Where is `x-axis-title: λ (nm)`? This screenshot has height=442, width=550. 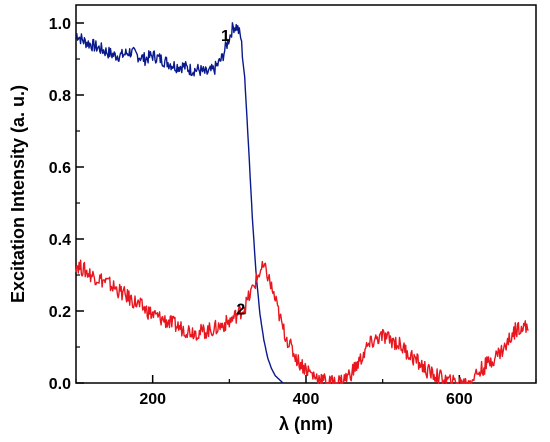 x-axis-title: λ (nm) is located at coordinates (306, 424).